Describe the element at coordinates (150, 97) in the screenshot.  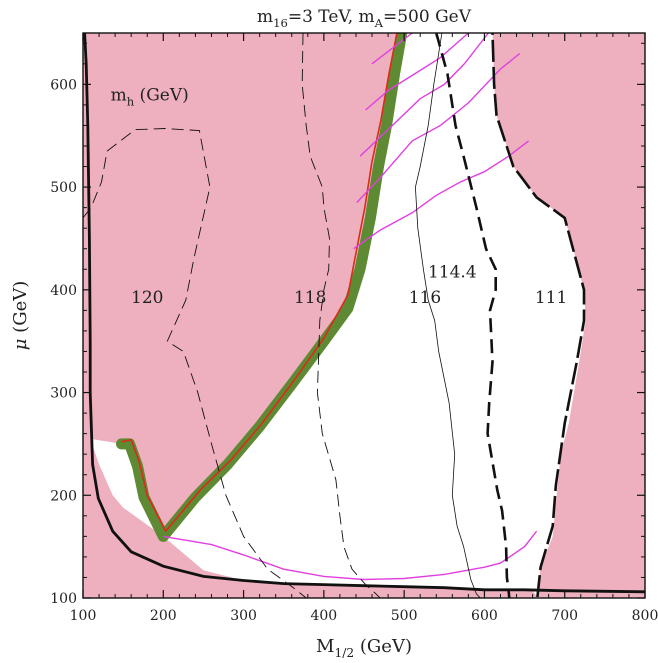
I see `mh-annotation: mh (GeV)` at that location.